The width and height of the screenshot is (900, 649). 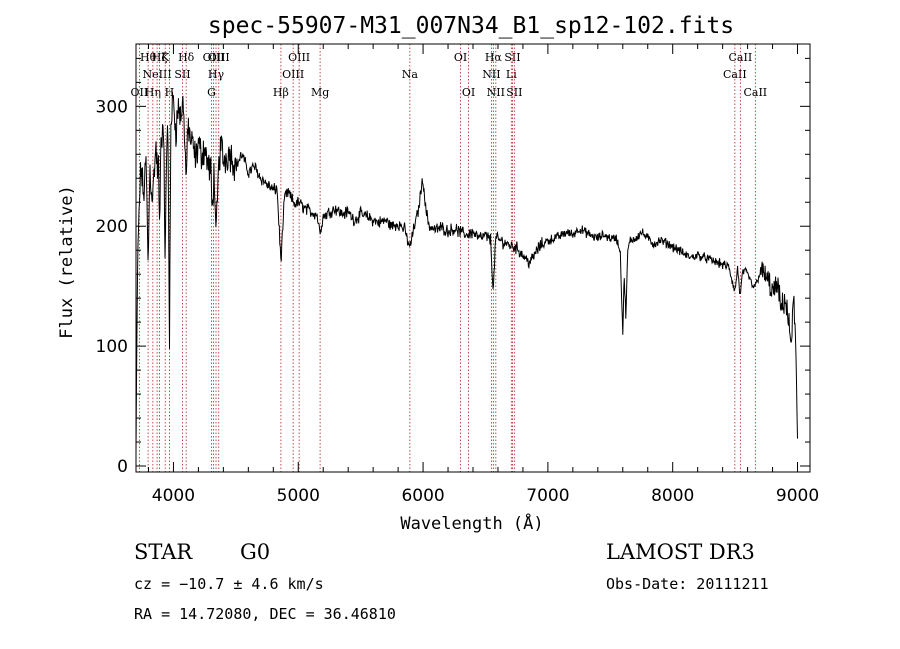 What do you see at coordinates (265, 614) in the screenshot?
I see `coordinates: RA = 14.72080, DEC = 36.46810` at bounding box center [265, 614].